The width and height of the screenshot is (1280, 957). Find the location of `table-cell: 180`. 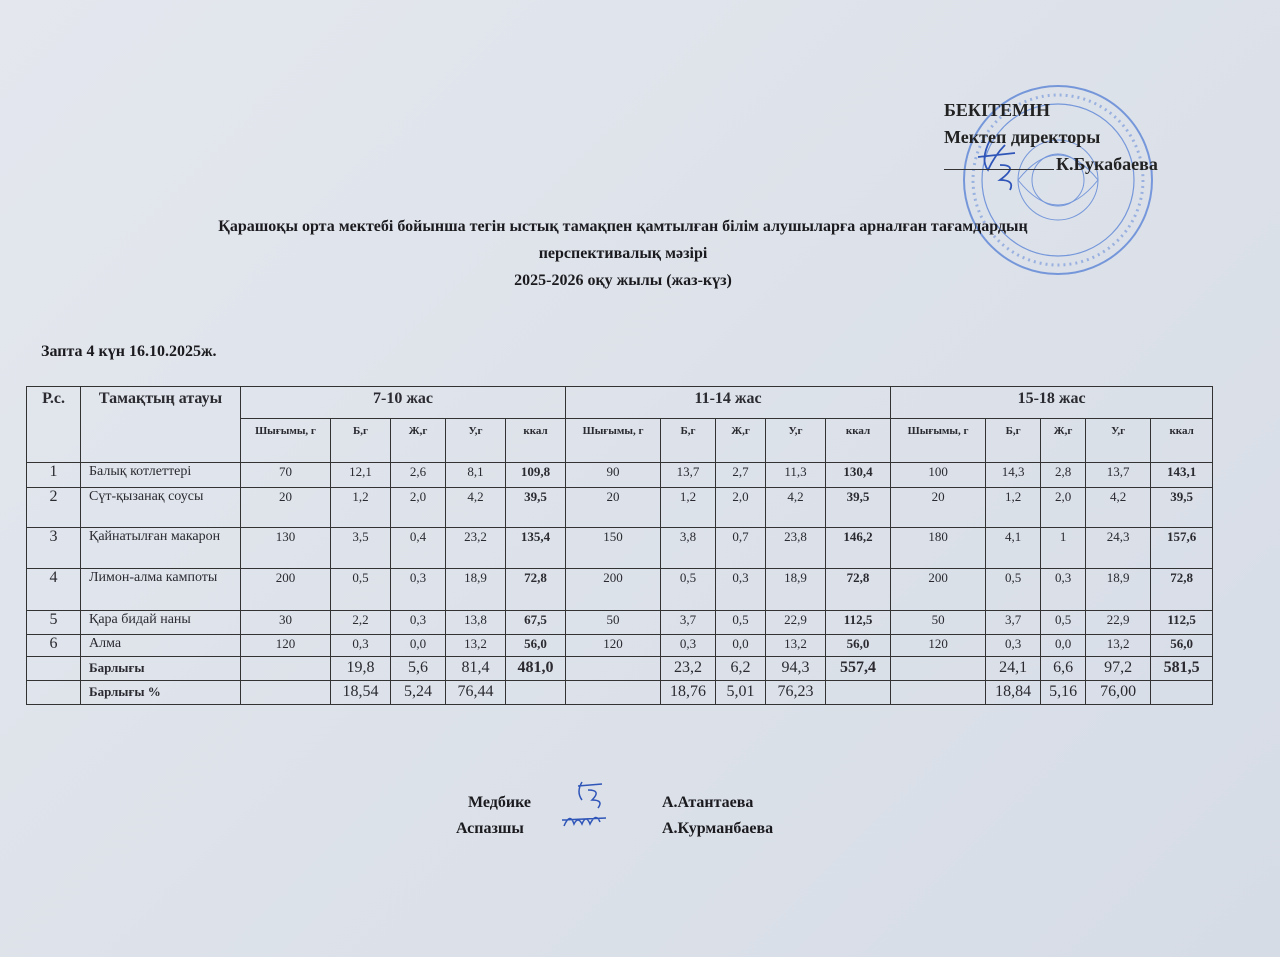

table-cell: 180 is located at coordinates (938, 548).